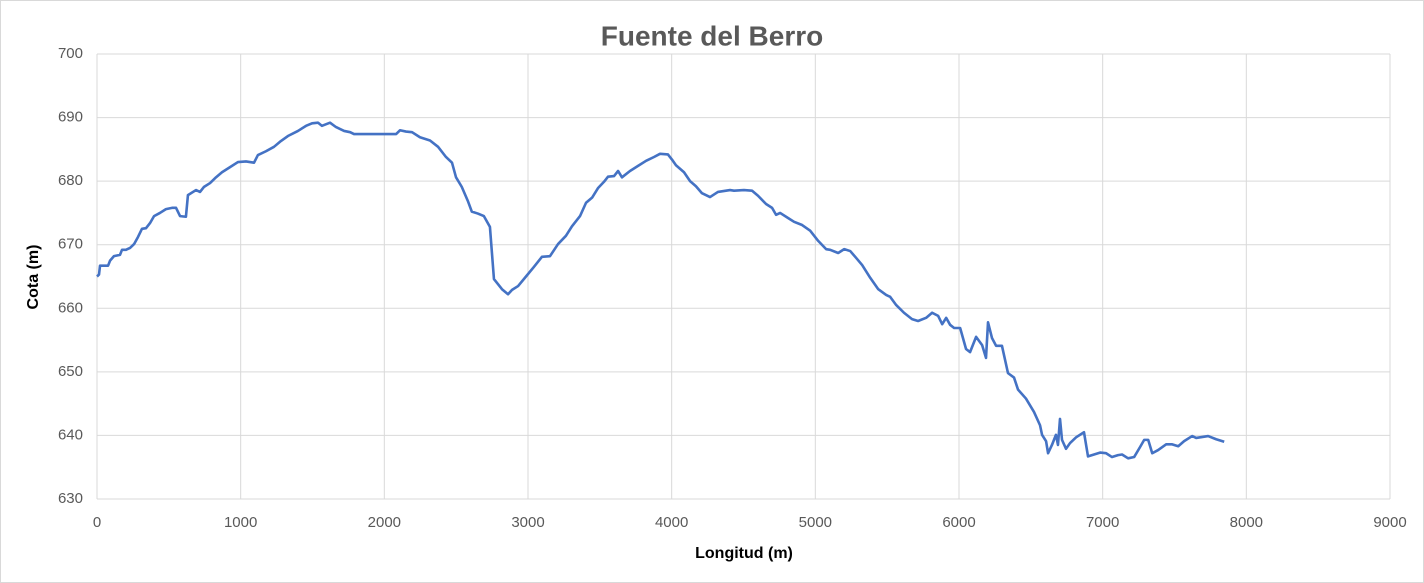 The height and width of the screenshot is (583, 1424). I want to click on y-tick-label: 660, so click(70, 307).